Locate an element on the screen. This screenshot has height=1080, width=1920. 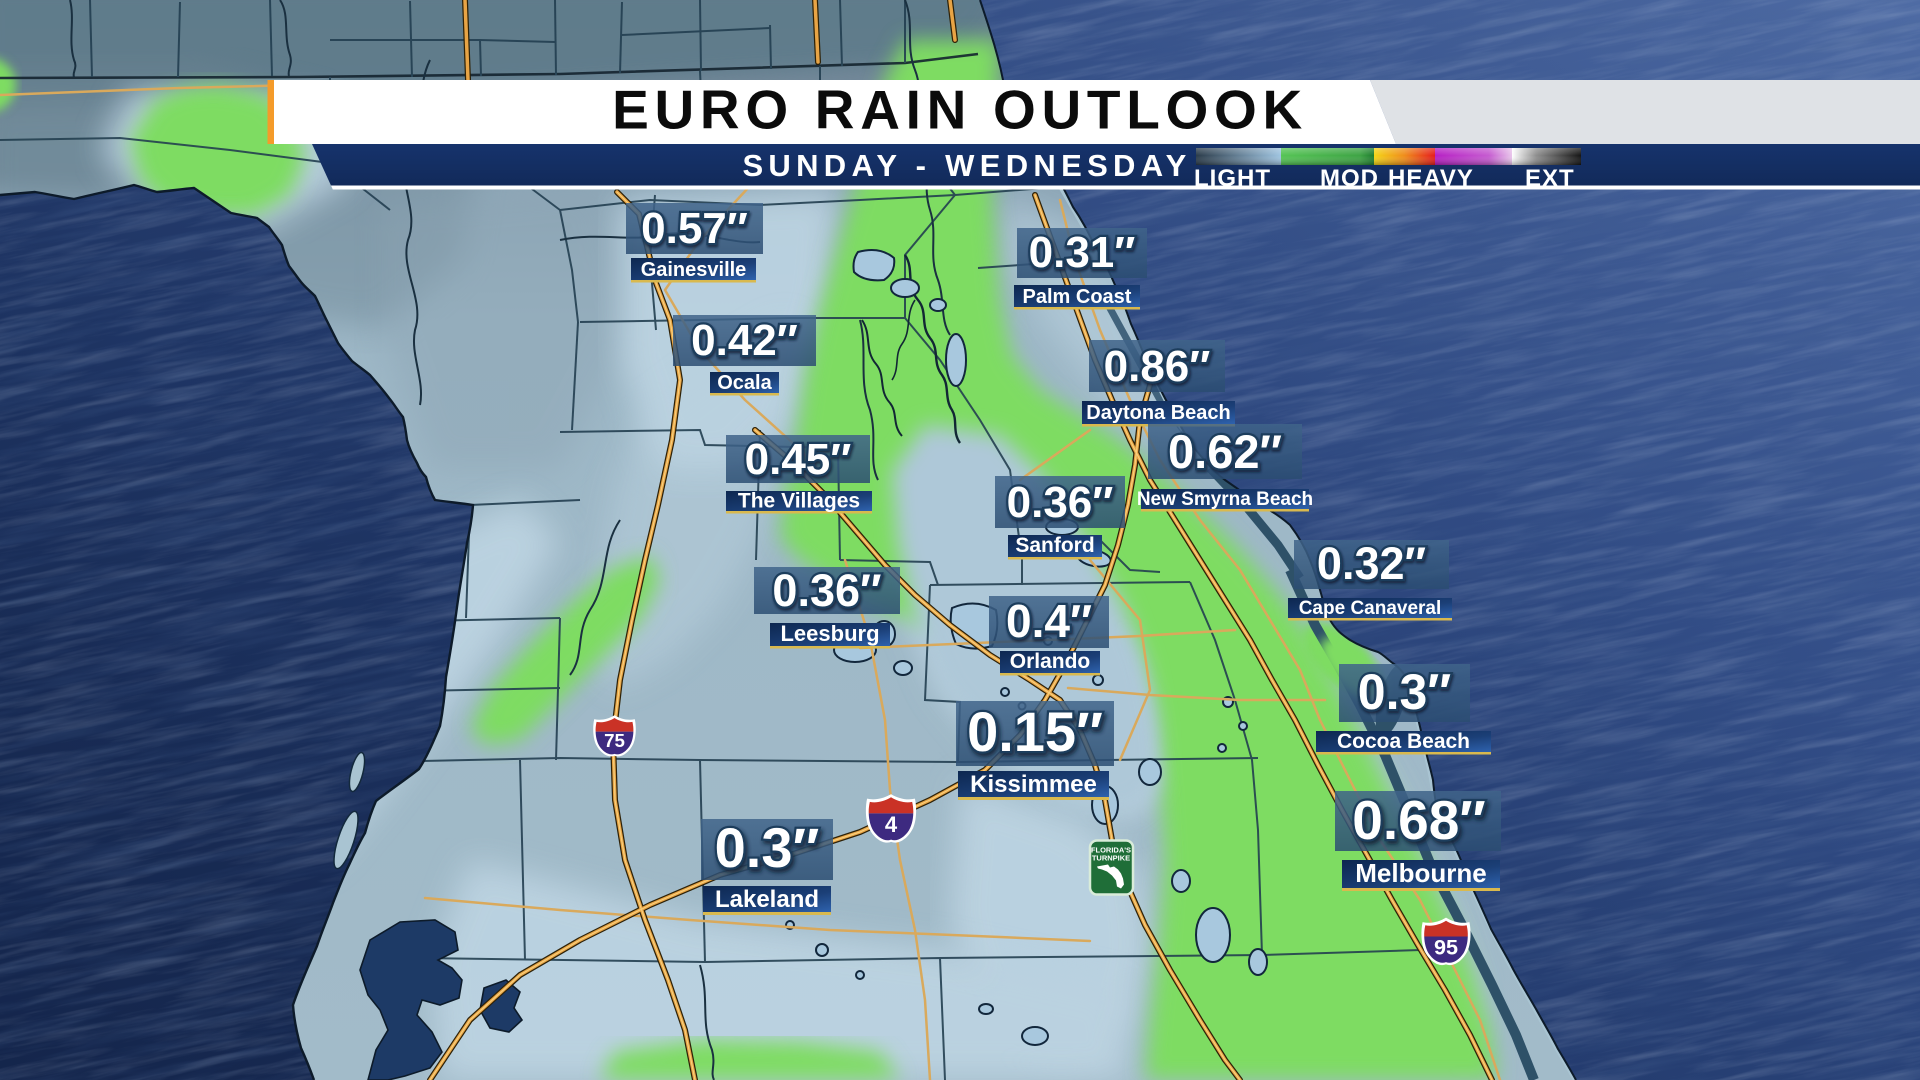
svg-text: 0.42″ is located at coordinates (744, 340).